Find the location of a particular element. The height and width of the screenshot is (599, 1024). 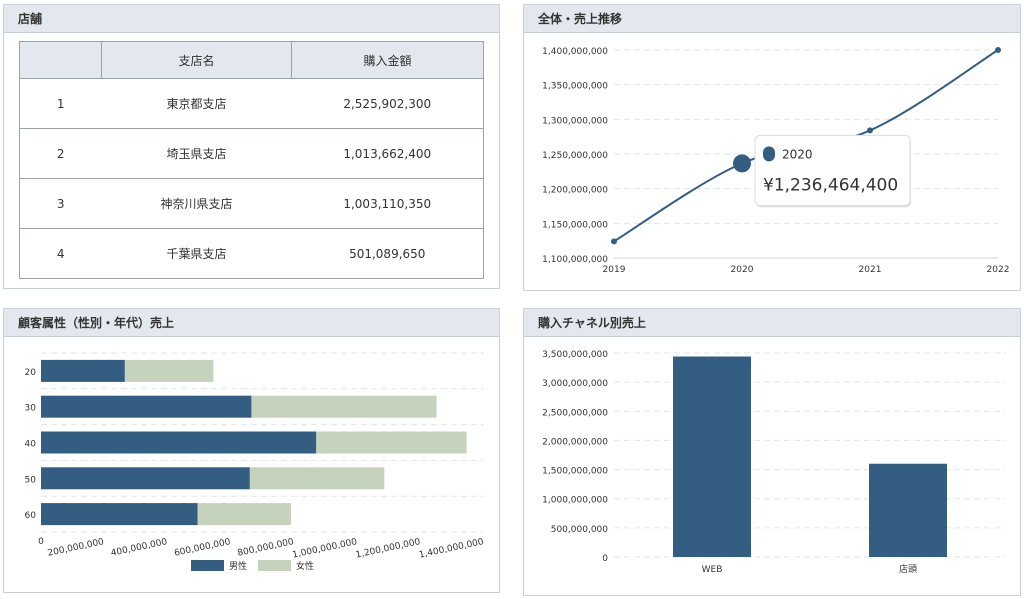

x-tick-label: 2021 is located at coordinates (870, 270).